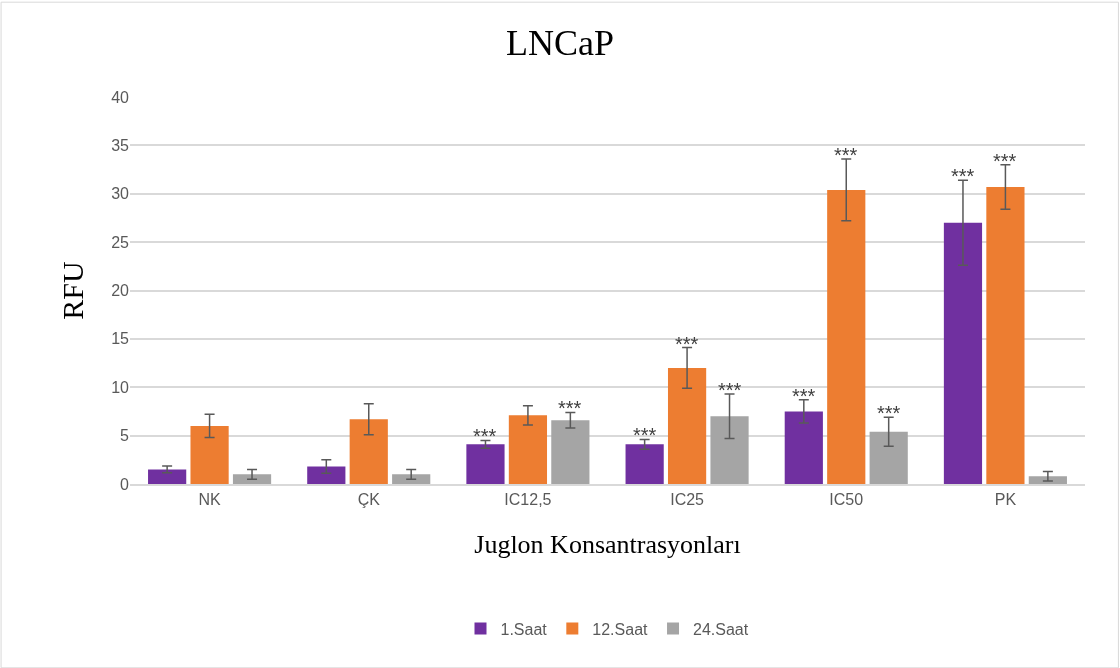 This screenshot has width=1120, height=668. Describe the element at coordinates (125, 484) in the screenshot. I see `y-tick-label: 0` at that location.